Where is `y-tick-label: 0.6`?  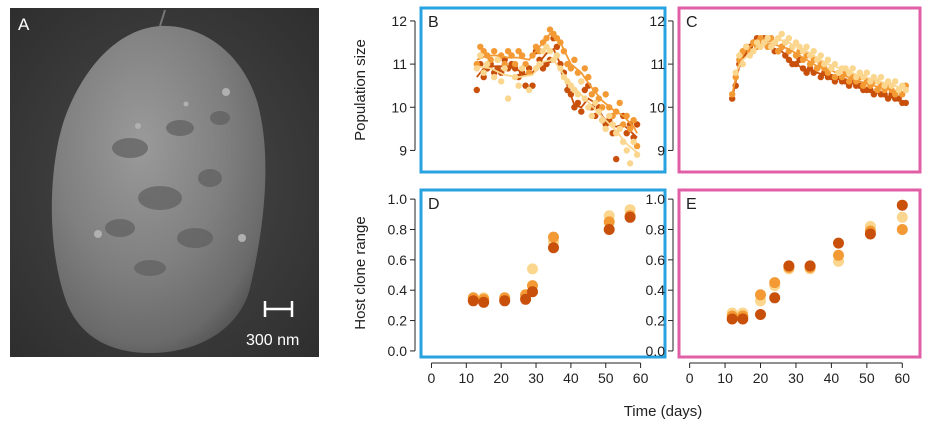 y-tick-label: 0.6 is located at coordinates (656, 260).